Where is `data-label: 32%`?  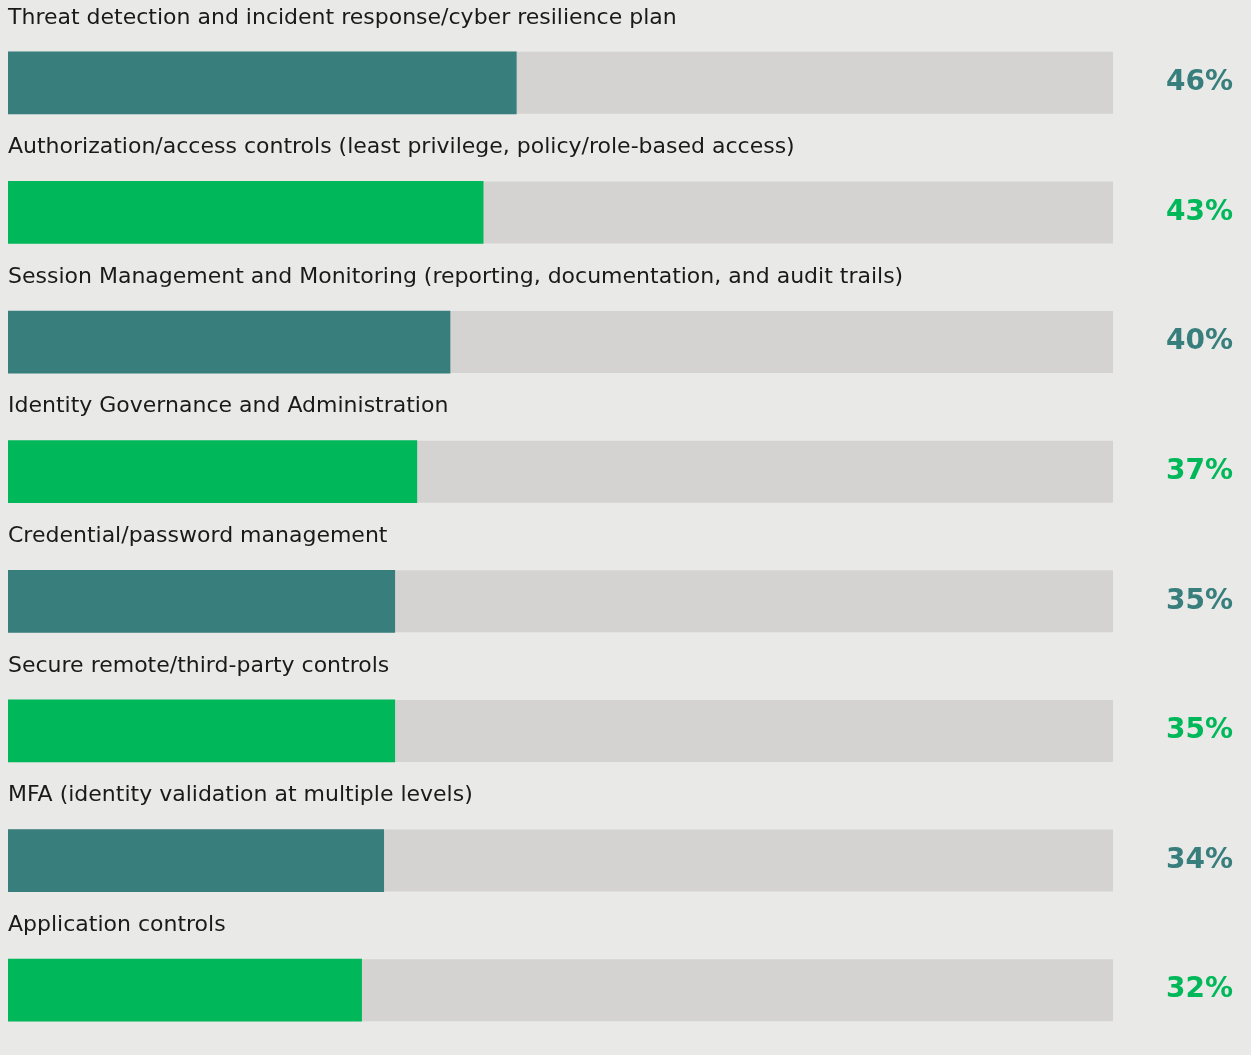 data-label: 32% is located at coordinates (1199, 988).